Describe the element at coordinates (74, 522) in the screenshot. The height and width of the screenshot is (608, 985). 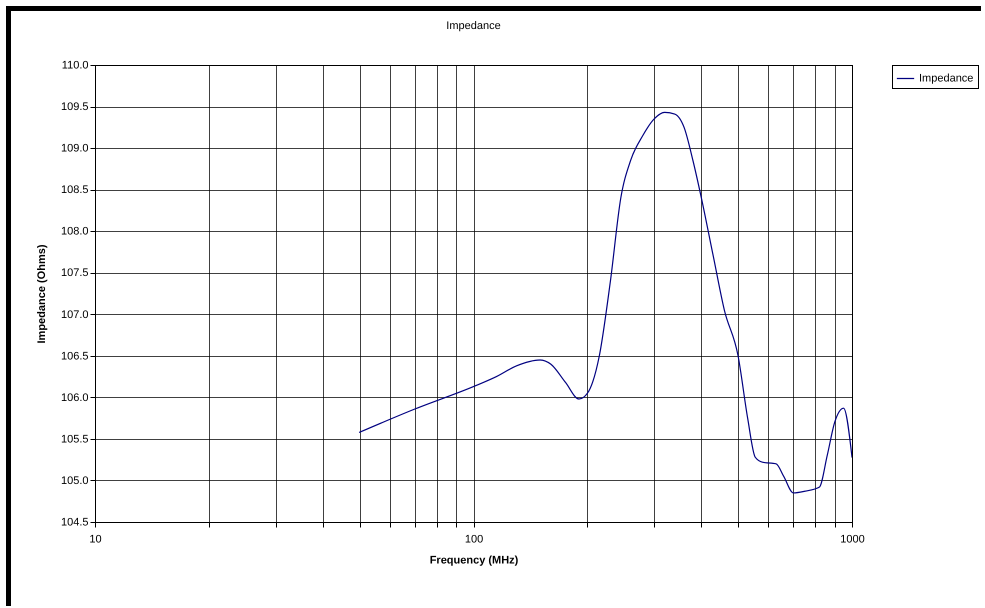
I see `y-tick-label: 104.5` at that location.